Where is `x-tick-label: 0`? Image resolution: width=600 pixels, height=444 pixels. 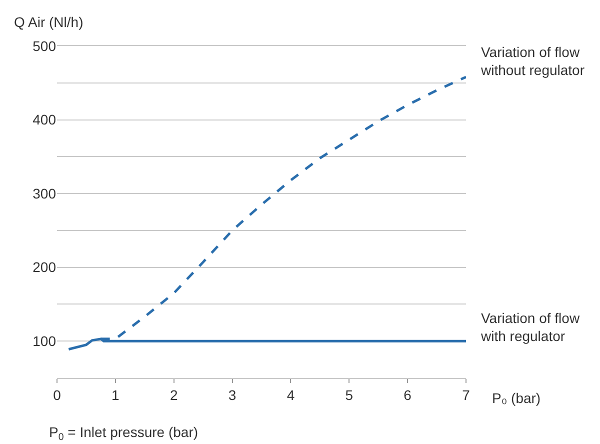 x-tick-label: 0 is located at coordinates (57, 394).